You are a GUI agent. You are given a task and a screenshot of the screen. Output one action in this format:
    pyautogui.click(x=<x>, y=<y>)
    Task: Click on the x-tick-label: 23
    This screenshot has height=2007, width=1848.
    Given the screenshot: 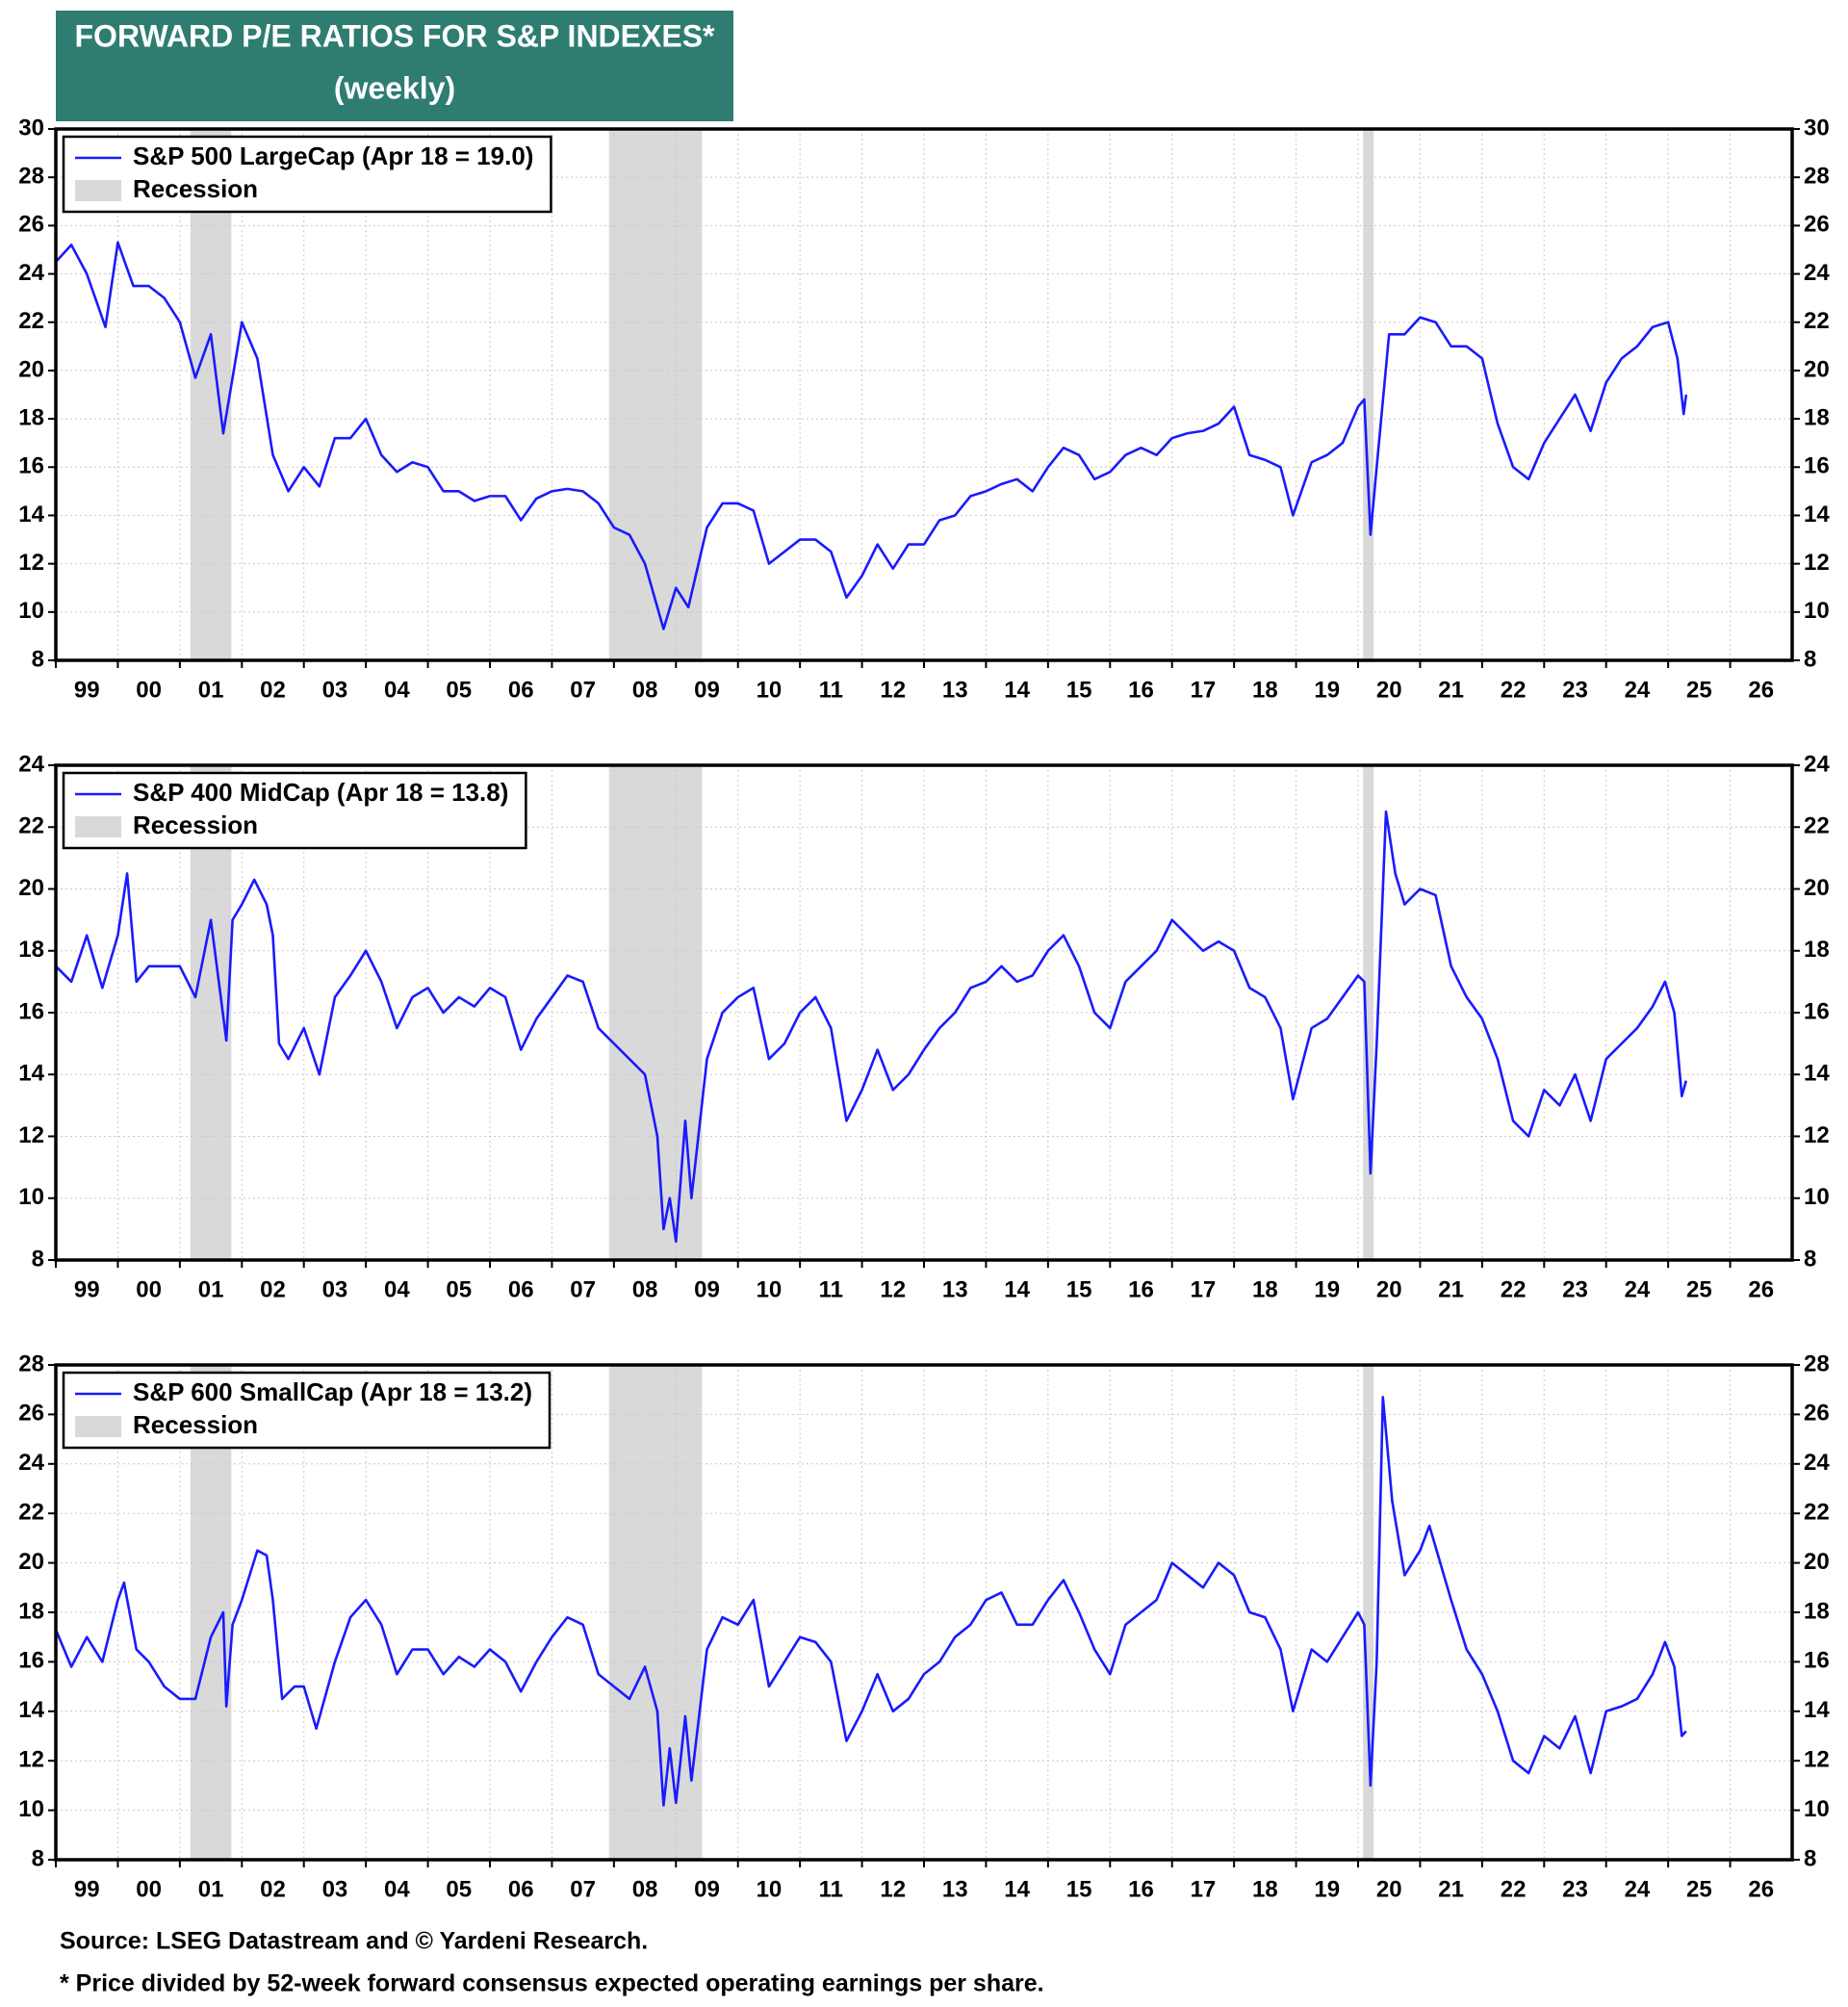 What is the action you would take?
    pyautogui.click(x=1575, y=1889)
    